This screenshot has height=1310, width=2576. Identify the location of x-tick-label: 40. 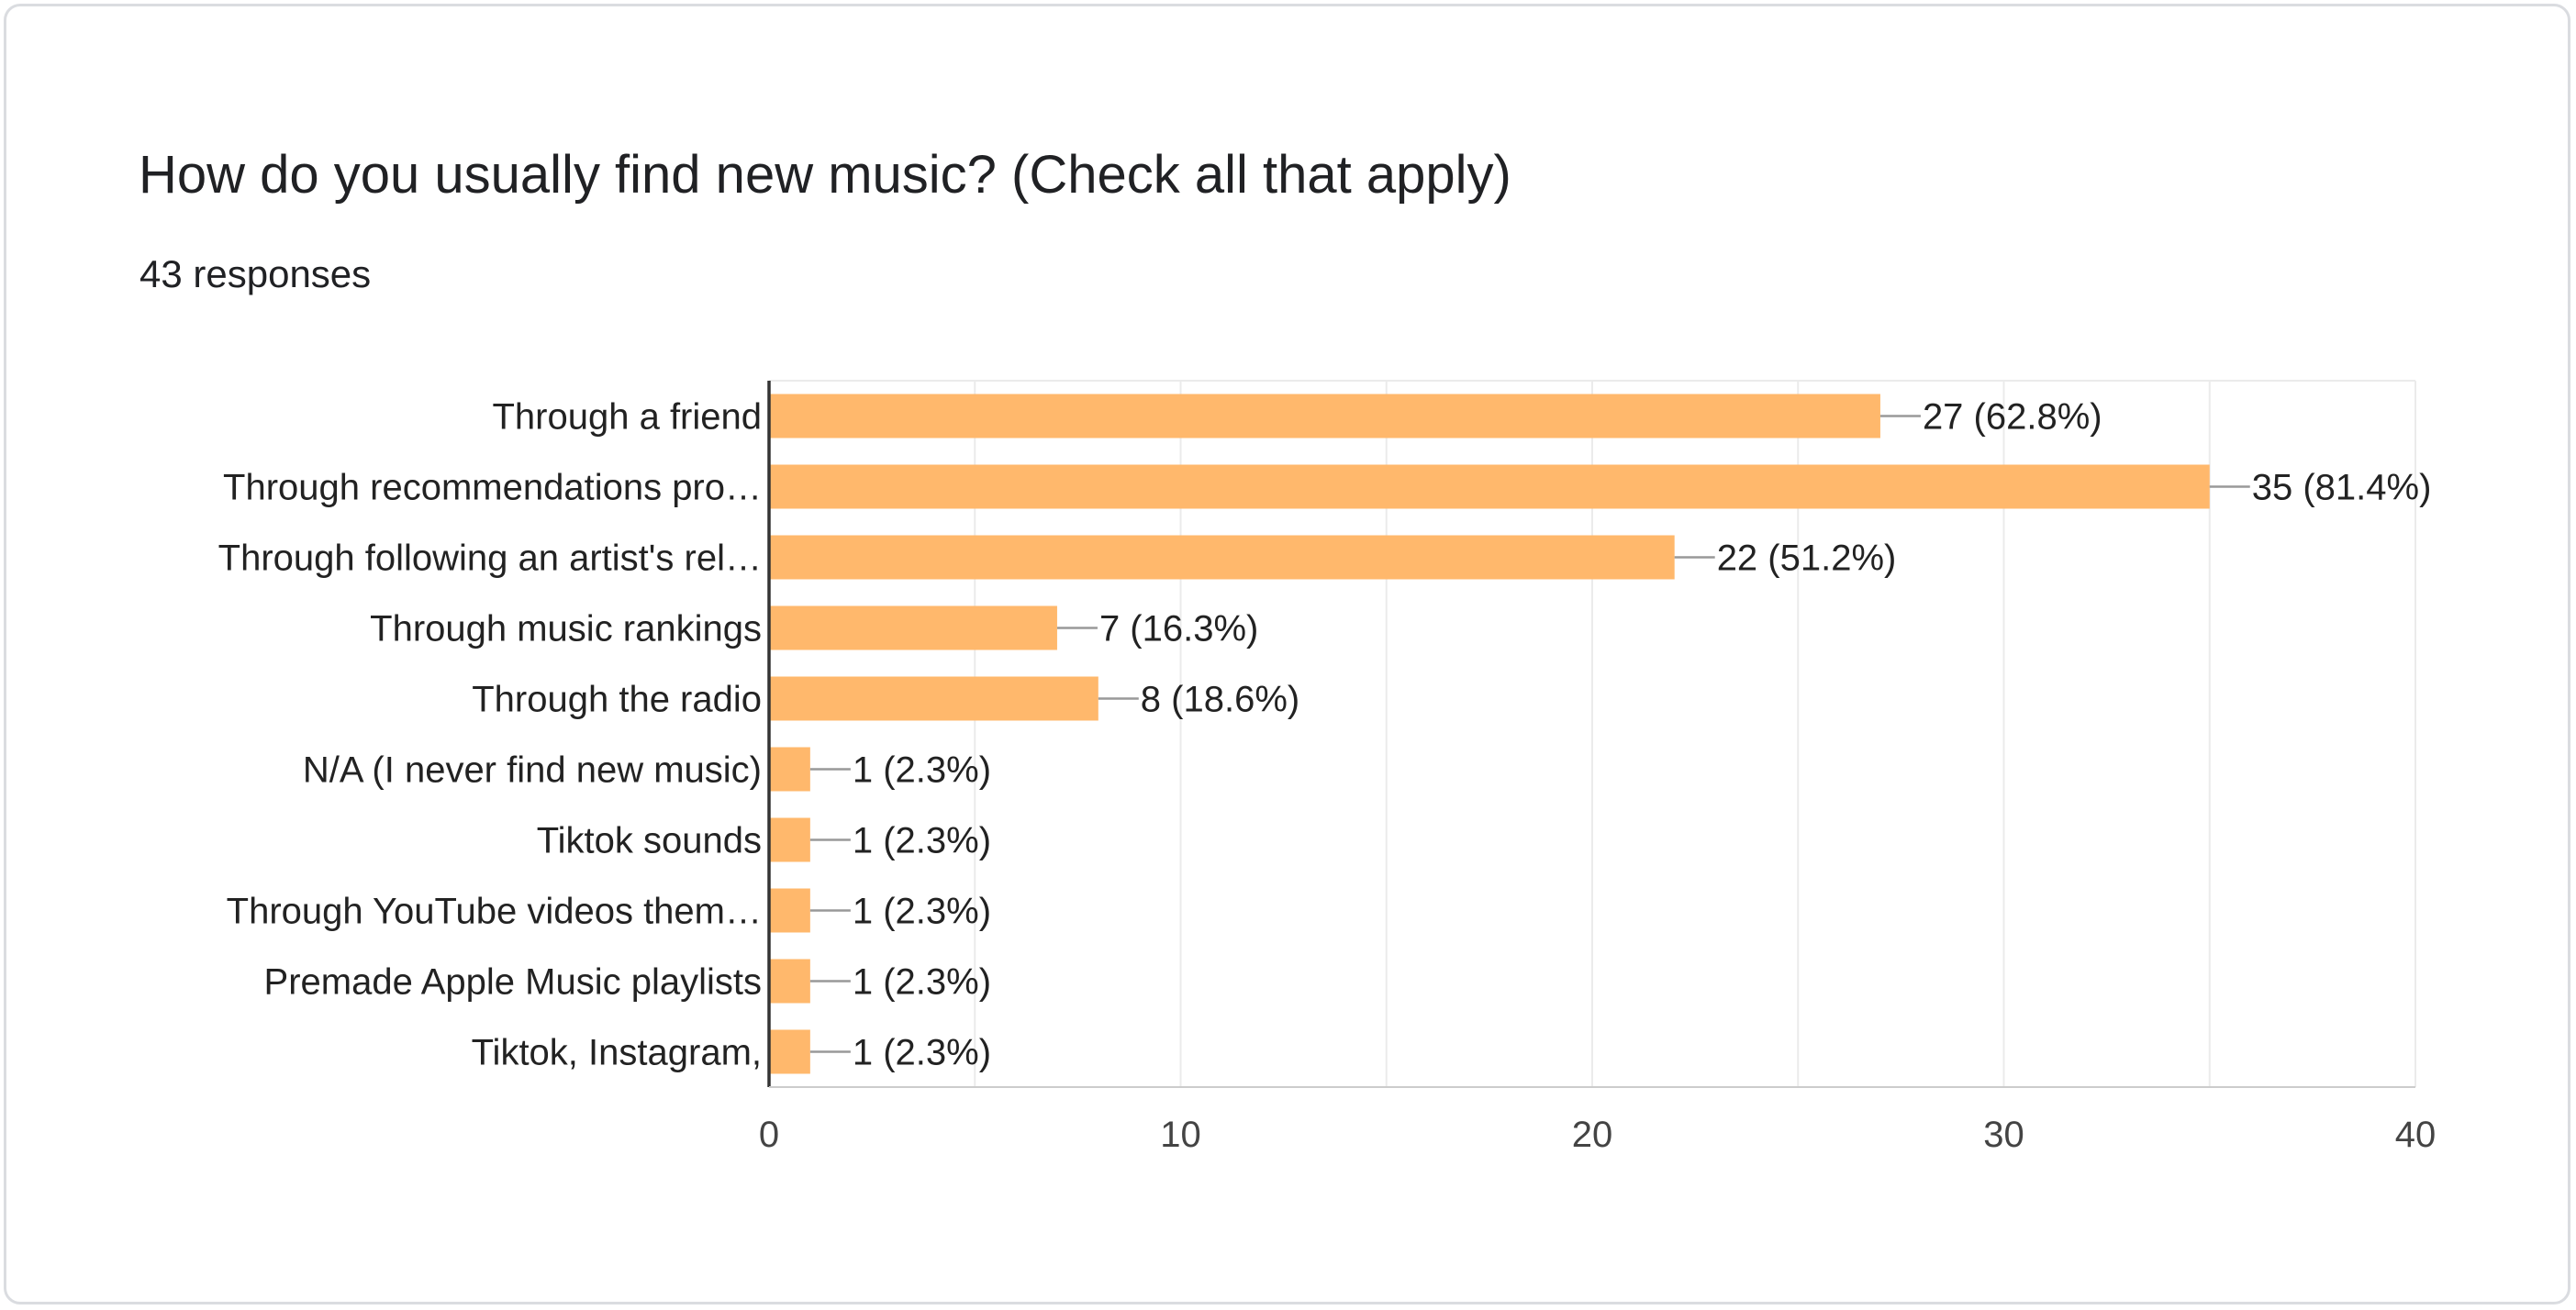
(2416, 1135).